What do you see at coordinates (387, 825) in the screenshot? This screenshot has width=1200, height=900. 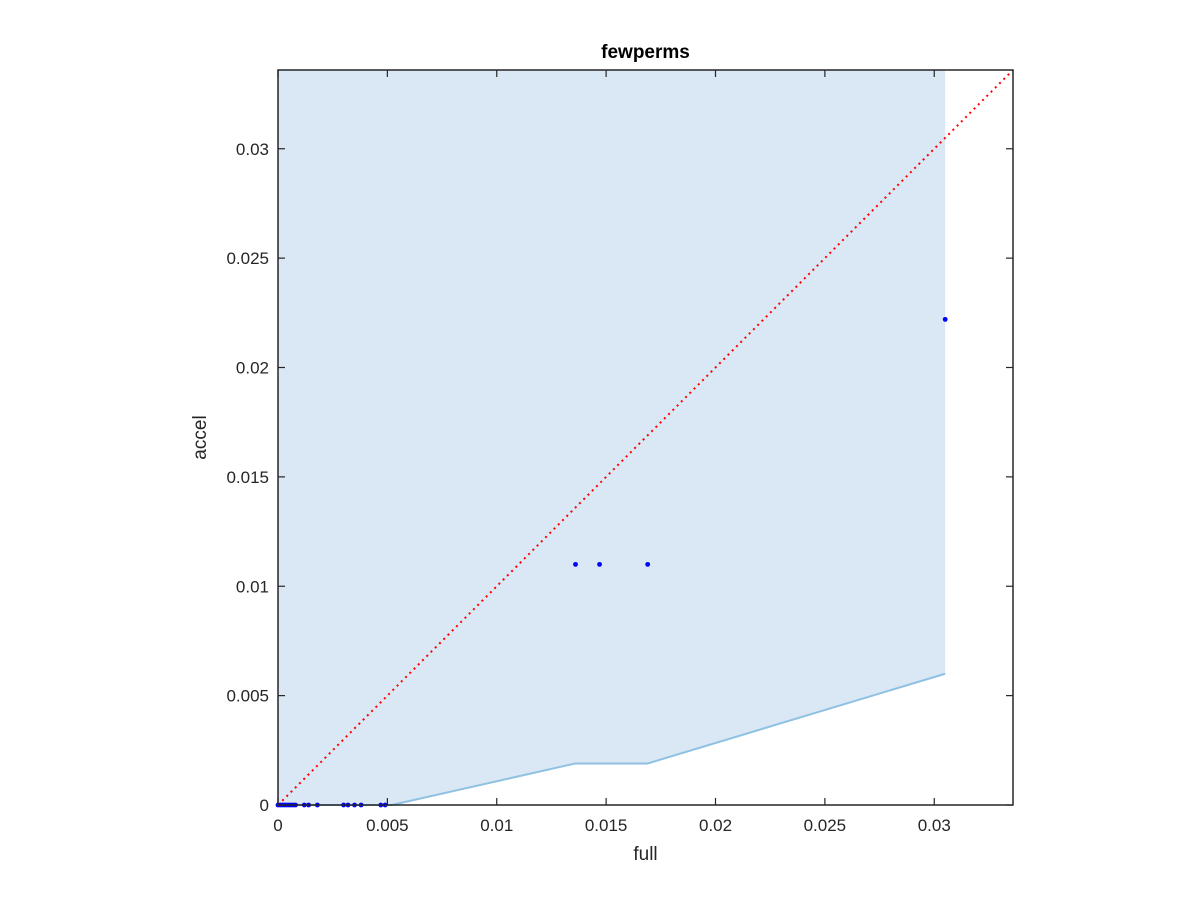 I see `x-tick-label: 0.005` at bounding box center [387, 825].